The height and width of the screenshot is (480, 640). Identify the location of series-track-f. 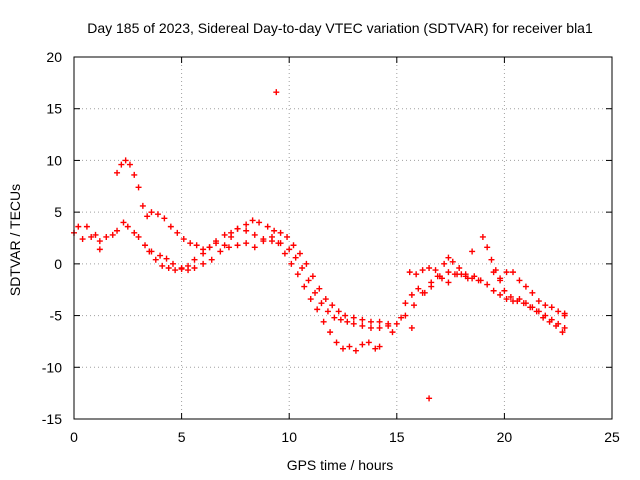
(529, 293).